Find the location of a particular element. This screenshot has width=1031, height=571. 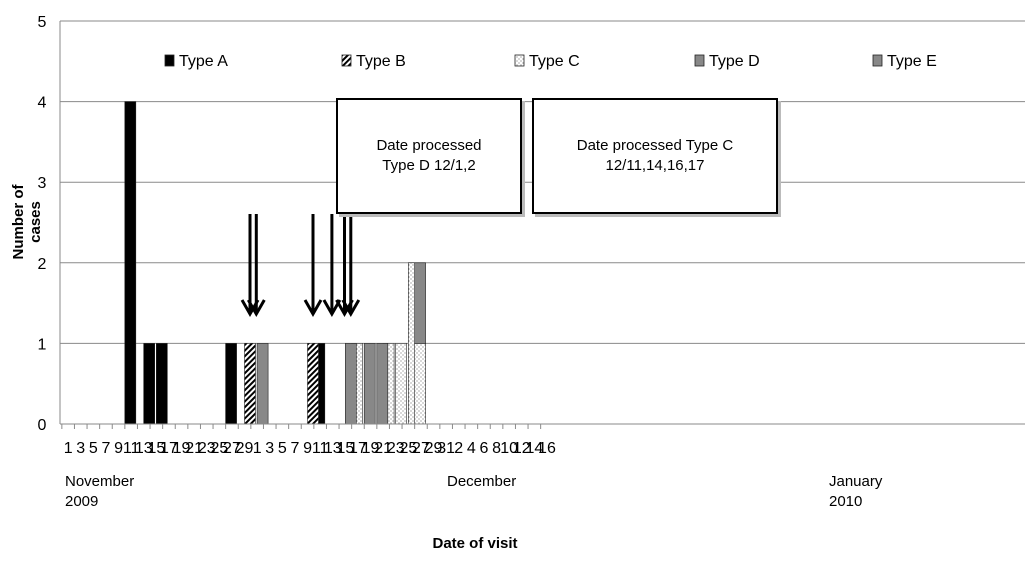

x-axis-title: Date of visit is located at coordinates (475, 543).